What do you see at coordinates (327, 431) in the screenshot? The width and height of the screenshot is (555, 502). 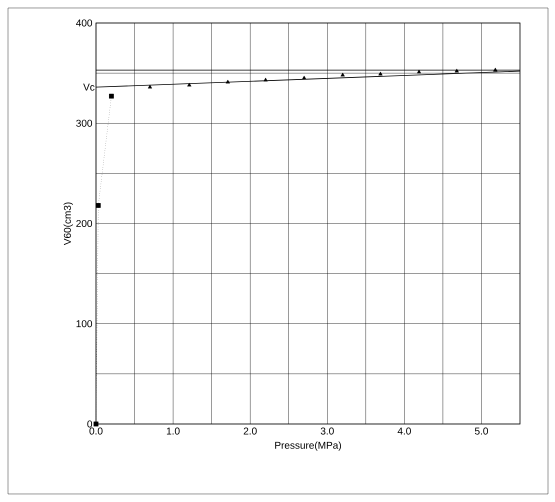 I see `x-tick-label: 3.0` at bounding box center [327, 431].